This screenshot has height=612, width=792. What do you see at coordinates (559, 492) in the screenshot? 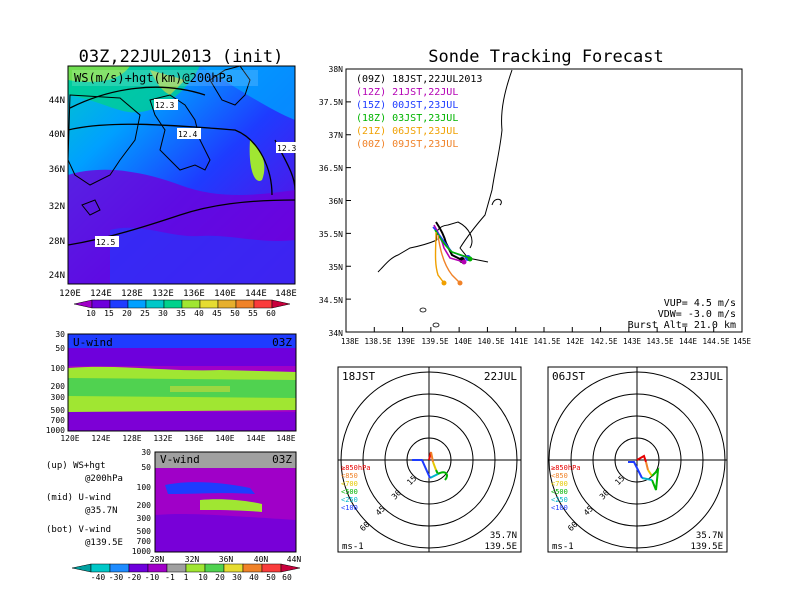
I see `polar-right-level-4: <500` at bounding box center [559, 492].